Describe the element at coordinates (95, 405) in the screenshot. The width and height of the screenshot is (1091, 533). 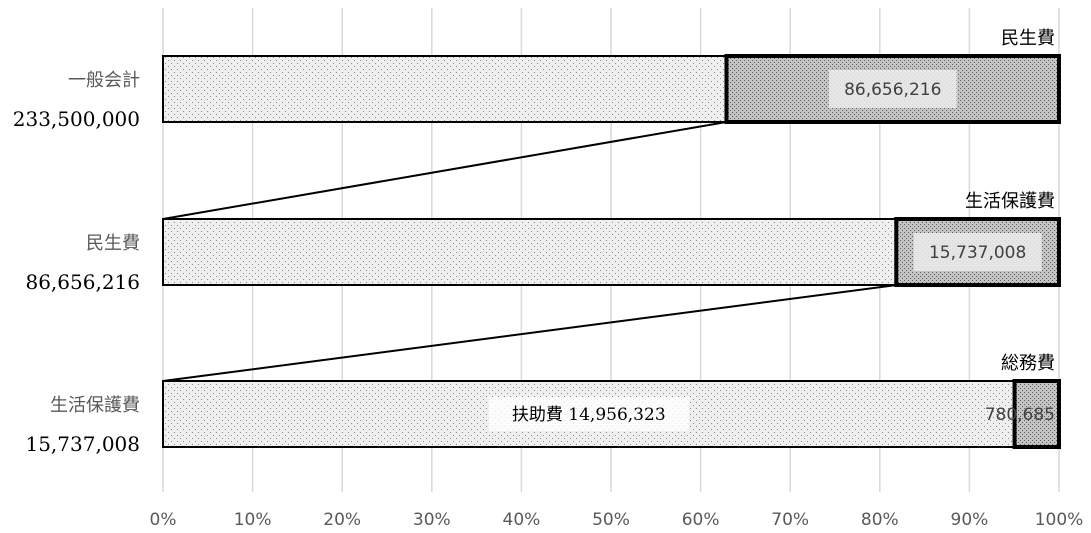
I see `category-label: 生活保護費` at that location.